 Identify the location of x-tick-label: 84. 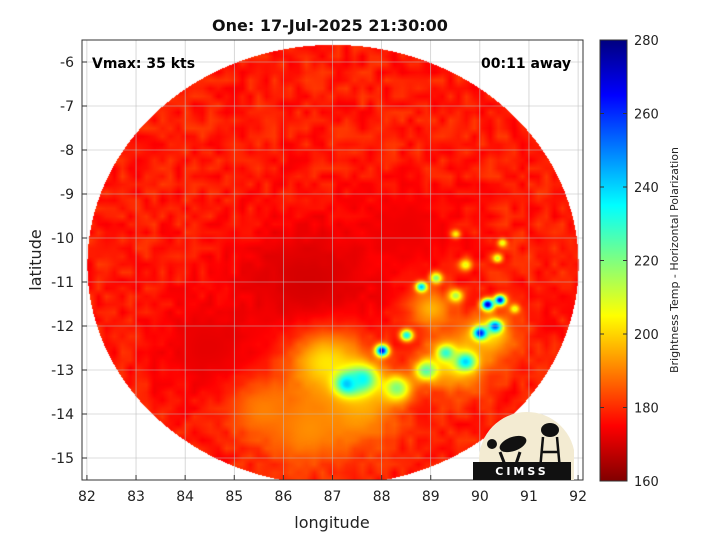
(185, 497).